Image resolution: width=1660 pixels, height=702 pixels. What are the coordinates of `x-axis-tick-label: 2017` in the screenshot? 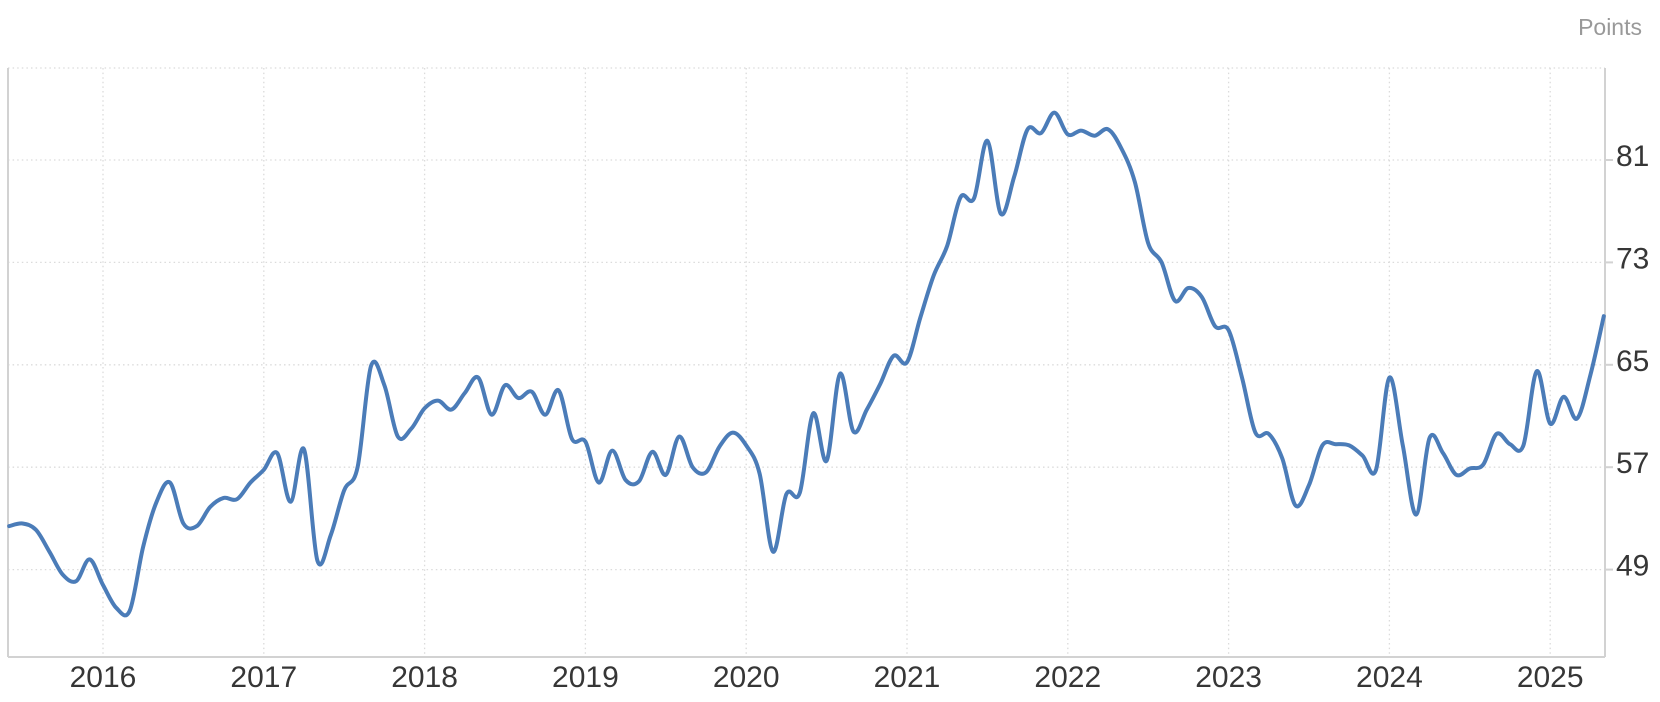 It's located at (263, 677).